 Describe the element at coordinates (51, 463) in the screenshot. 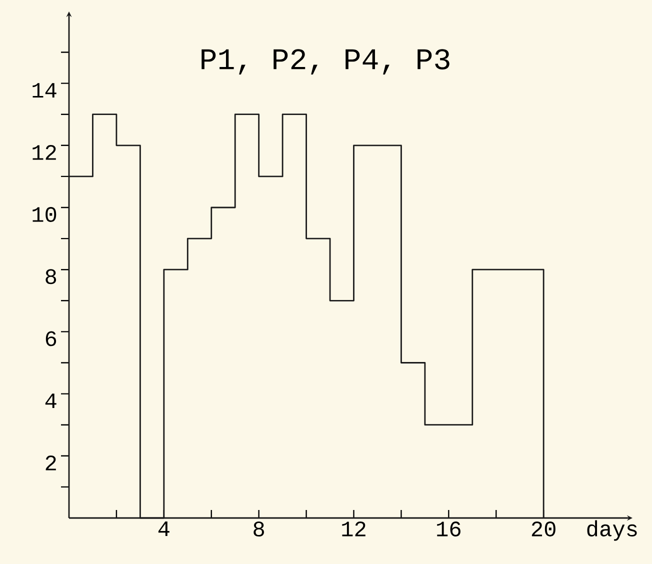

I see `y-tick-label: 2` at that location.